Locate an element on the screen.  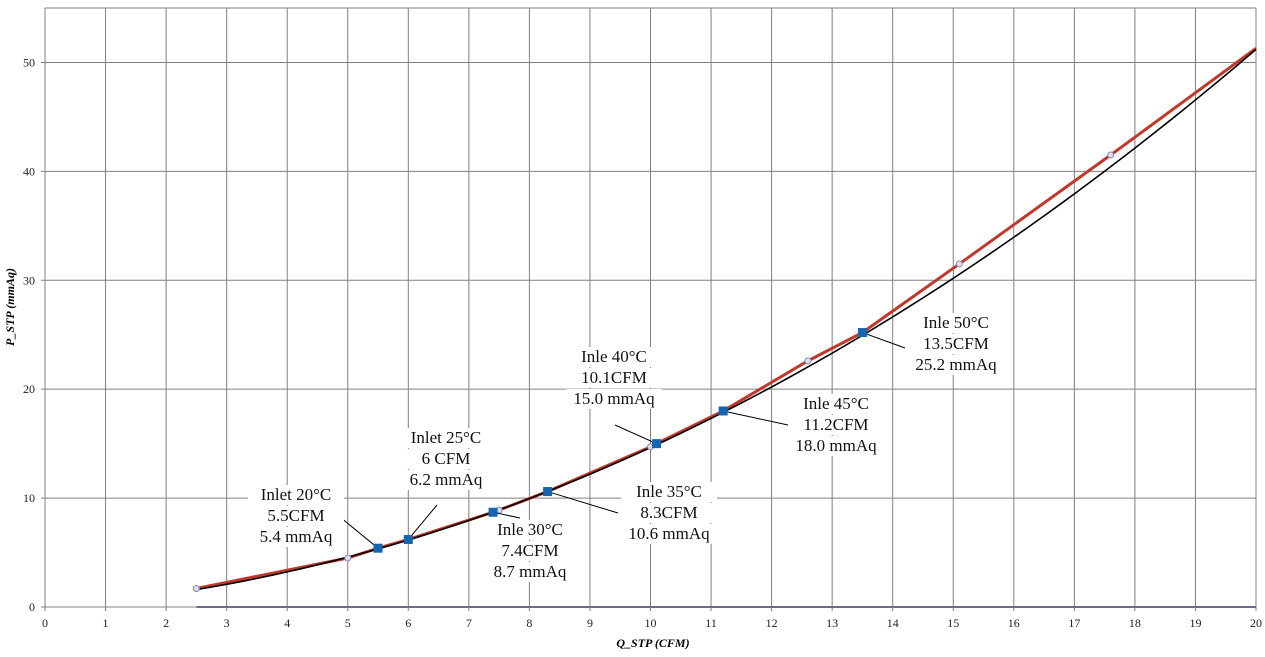
x-tick-label: 0 is located at coordinates (45, 623).